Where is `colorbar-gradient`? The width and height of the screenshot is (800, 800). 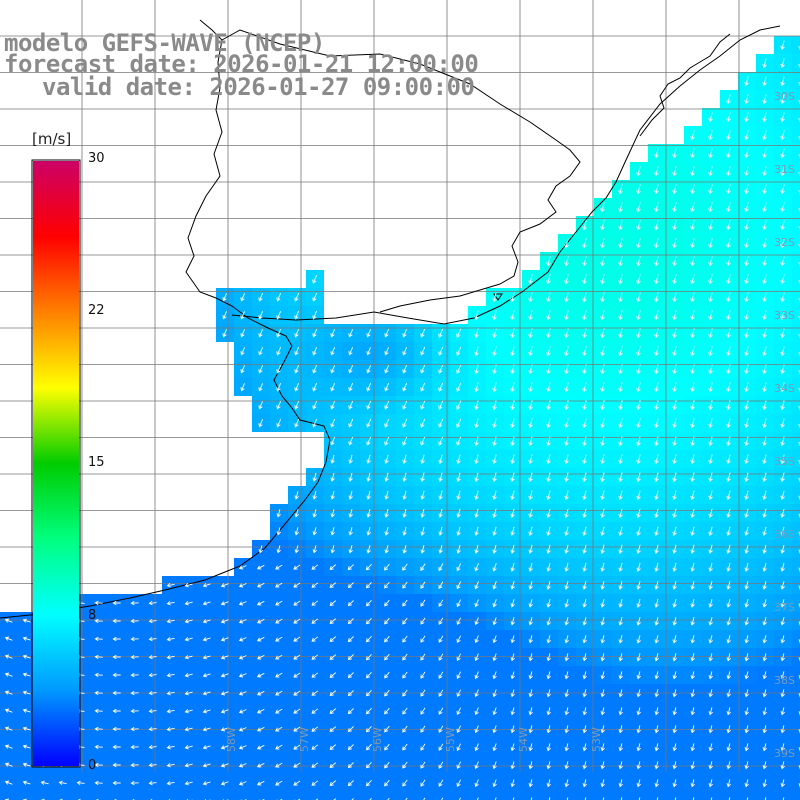
colorbar-gradient is located at coordinates (56, 463).